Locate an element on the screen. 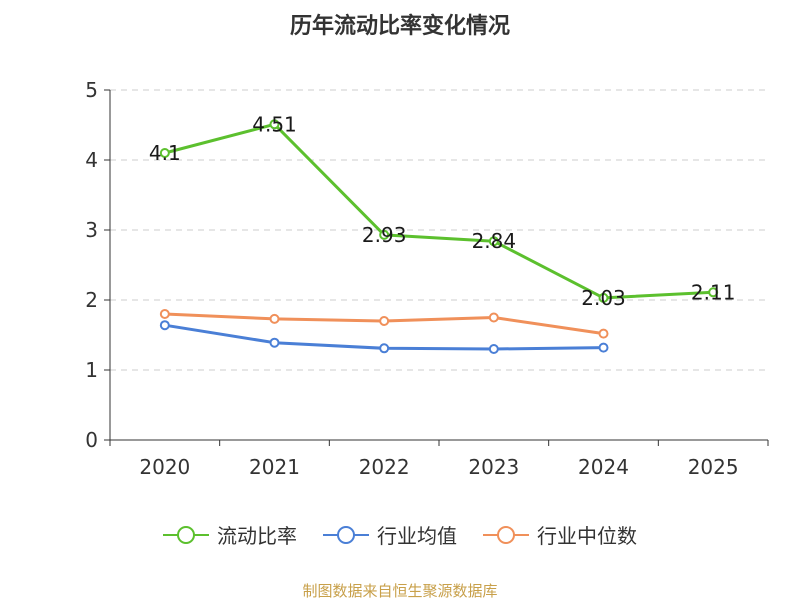  data-label: 4.1 is located at coordinates (165, 153).